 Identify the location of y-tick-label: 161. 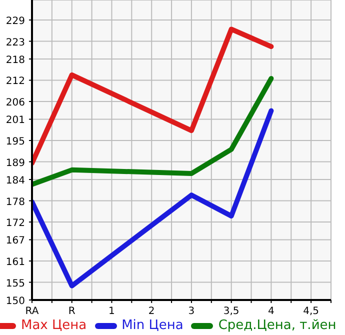
(15, 262).